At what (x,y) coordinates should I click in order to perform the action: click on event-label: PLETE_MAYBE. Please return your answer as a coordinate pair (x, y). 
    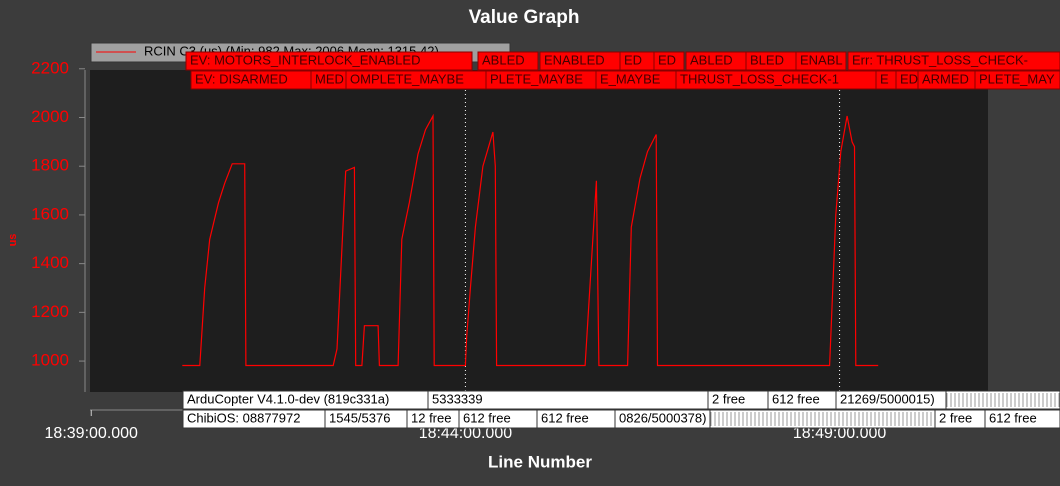
    Looking at the image, I should click on (536, 78).